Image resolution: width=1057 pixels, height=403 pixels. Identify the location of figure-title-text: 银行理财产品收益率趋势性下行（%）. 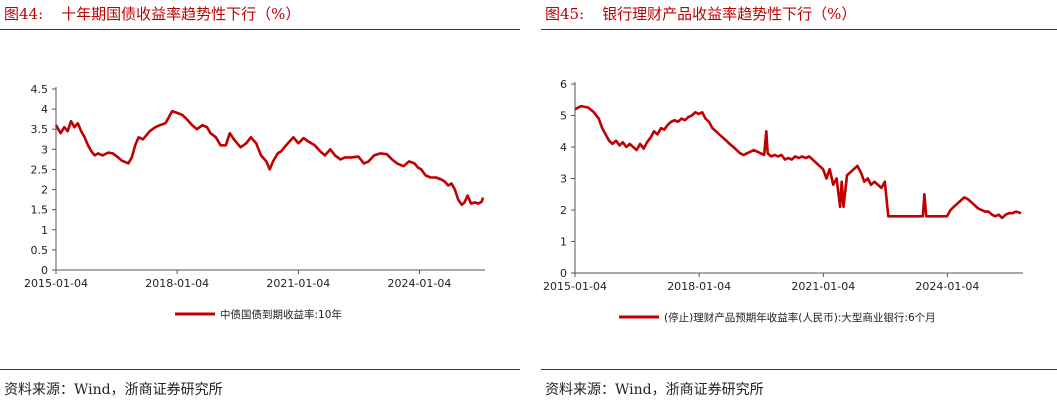
(729, 14).